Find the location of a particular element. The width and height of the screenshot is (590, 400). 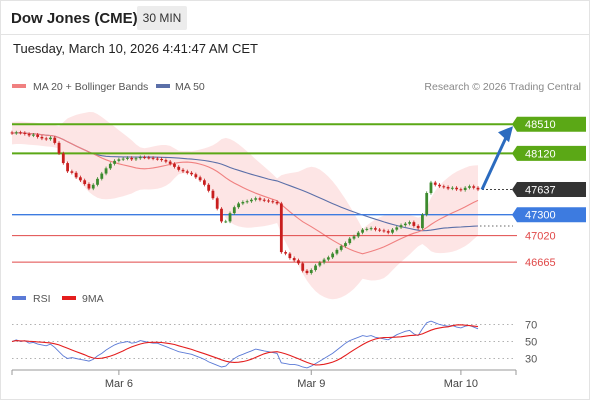

rsi-line is located at coordinates (245, 344).